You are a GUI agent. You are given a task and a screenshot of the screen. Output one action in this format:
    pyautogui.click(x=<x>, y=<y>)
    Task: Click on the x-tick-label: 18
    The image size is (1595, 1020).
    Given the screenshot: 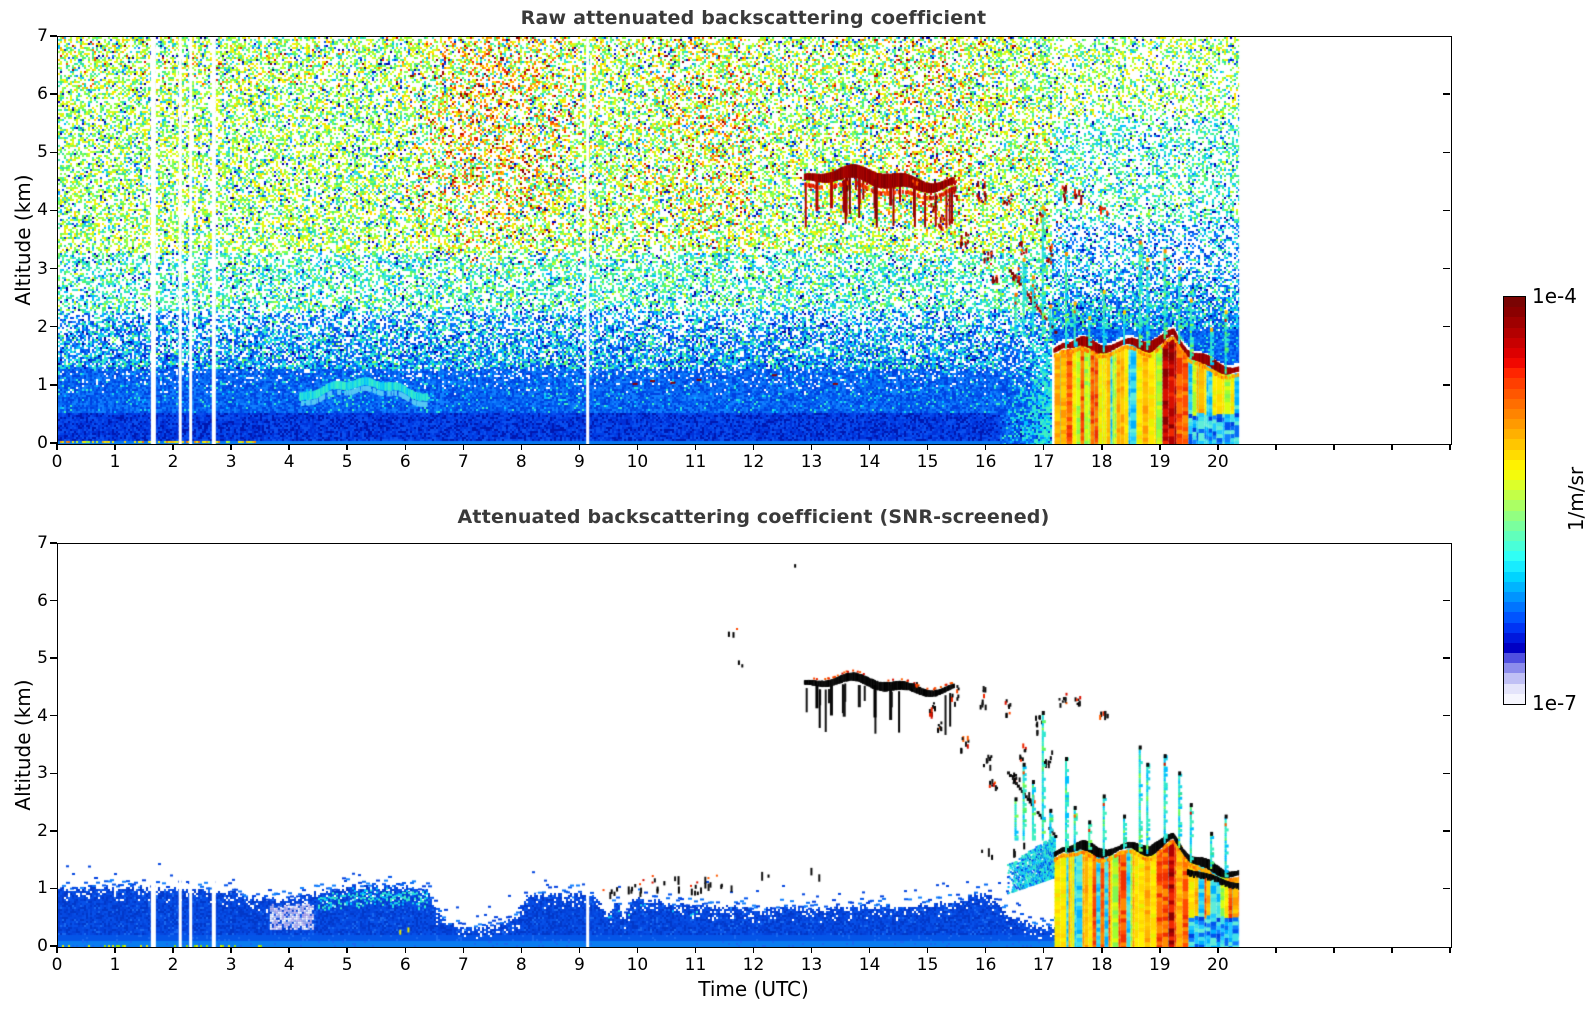 What is the action you would take?
    pyautogui.click(x=1101, y=965)
    